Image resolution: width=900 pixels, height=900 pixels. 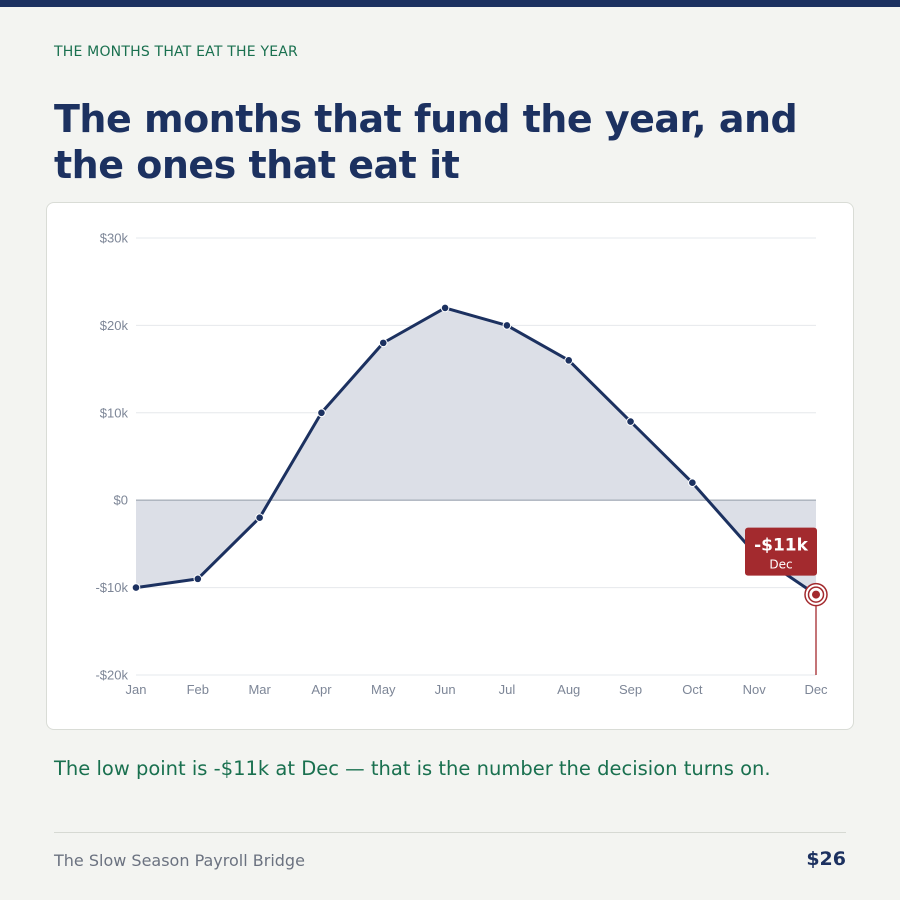 I want to click on callout-box, so click(x=781, y=551).